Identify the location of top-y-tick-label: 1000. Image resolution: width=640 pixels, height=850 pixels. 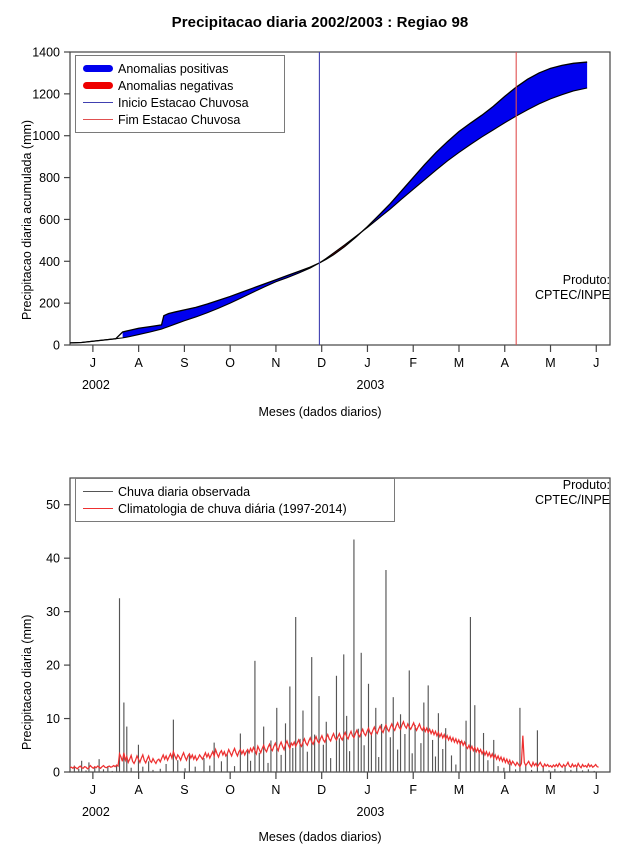
(46, 136).